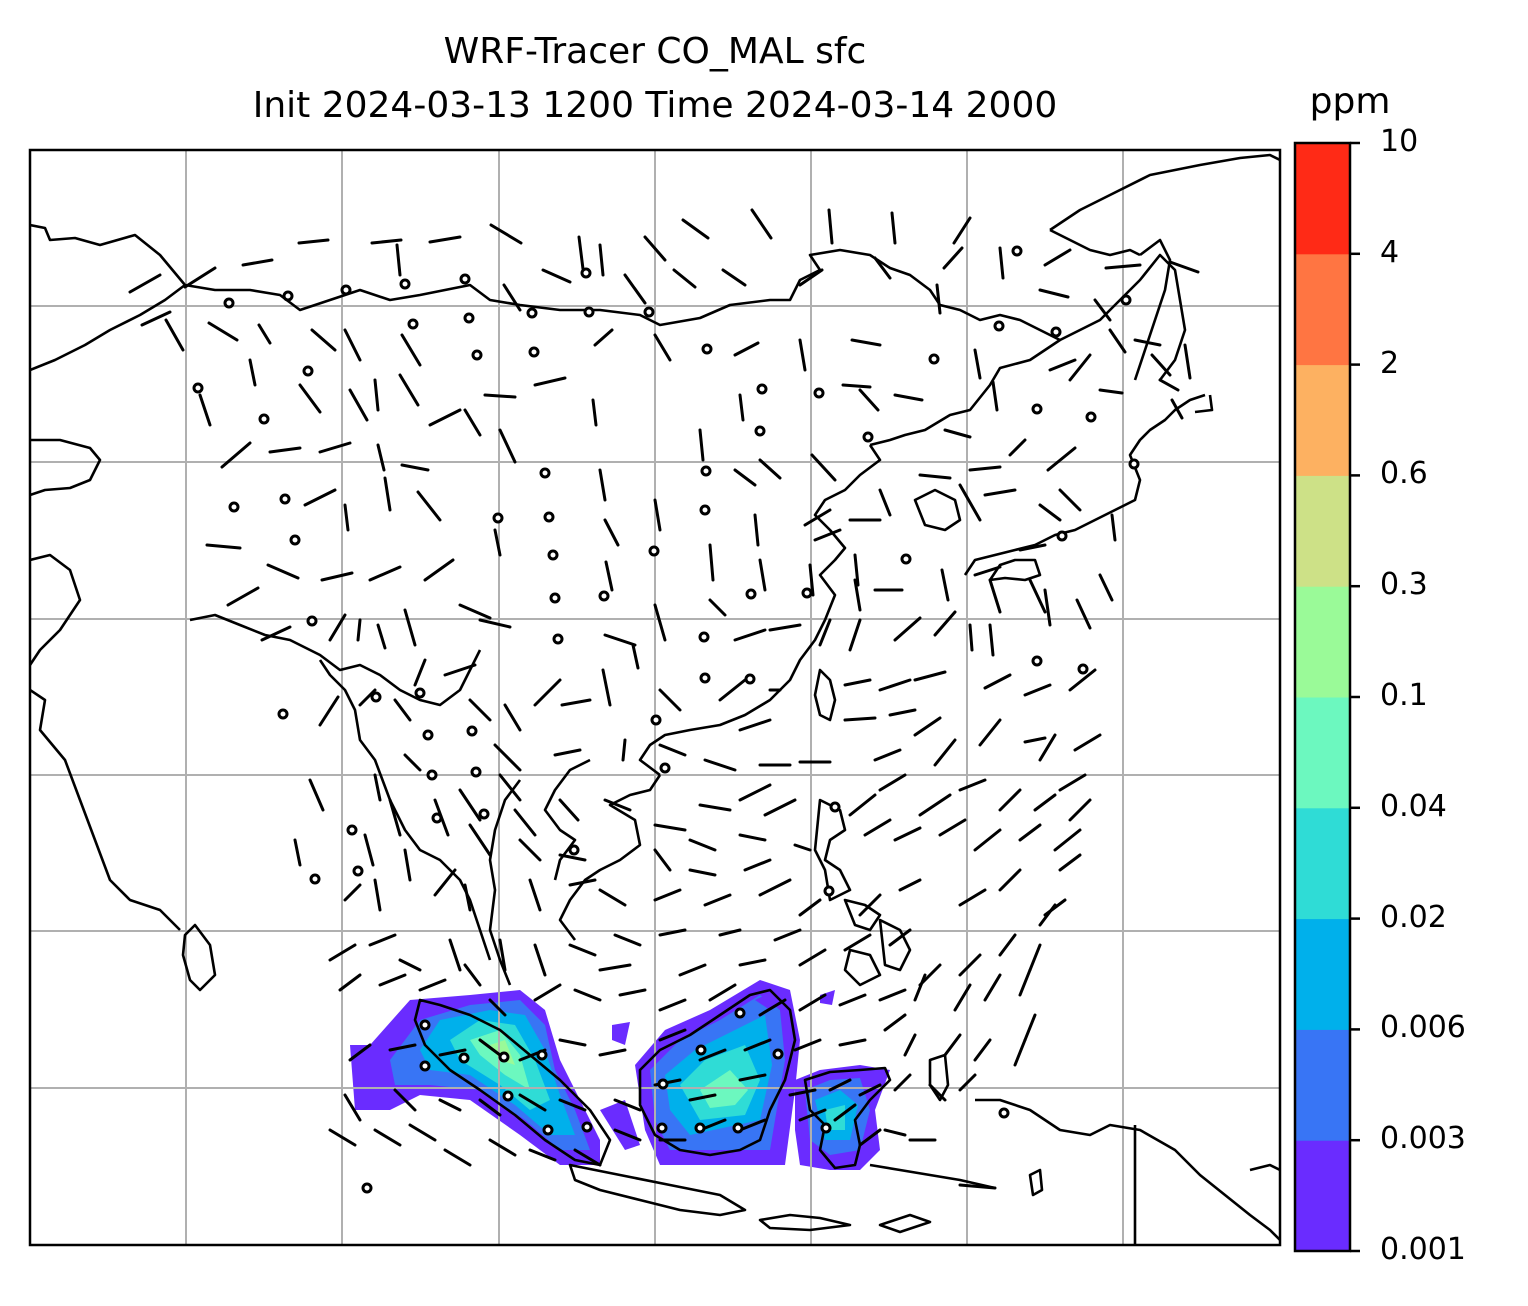 The height and width of the screenshot is (1306, 1528). What do you see at coordinates (1390, 363) in the screenshot?
I see `colorbar-tick-label: 2` at bounding box center [1390, 363].